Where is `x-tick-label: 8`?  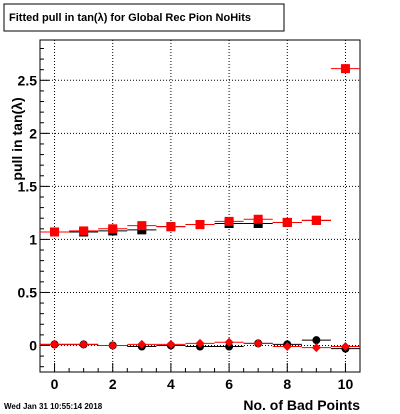 x-tick-label: 8 is located at coordinates (287, 384).